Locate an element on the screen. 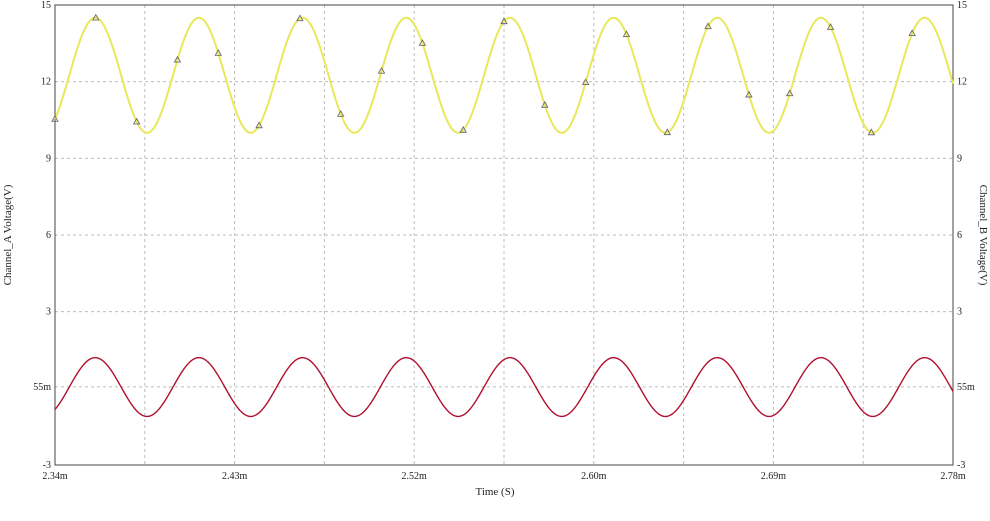  y-tick-label-left: 15 is located at coordinates (46, 5).